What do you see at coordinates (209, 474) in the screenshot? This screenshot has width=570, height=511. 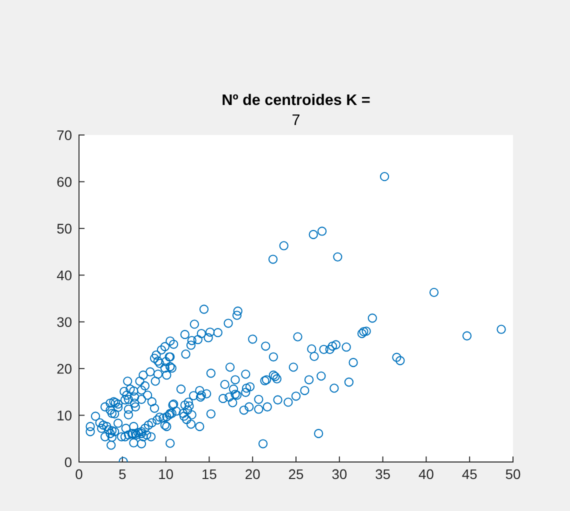 I see `x-tick-label: 15` at bounding box center [209, 474].